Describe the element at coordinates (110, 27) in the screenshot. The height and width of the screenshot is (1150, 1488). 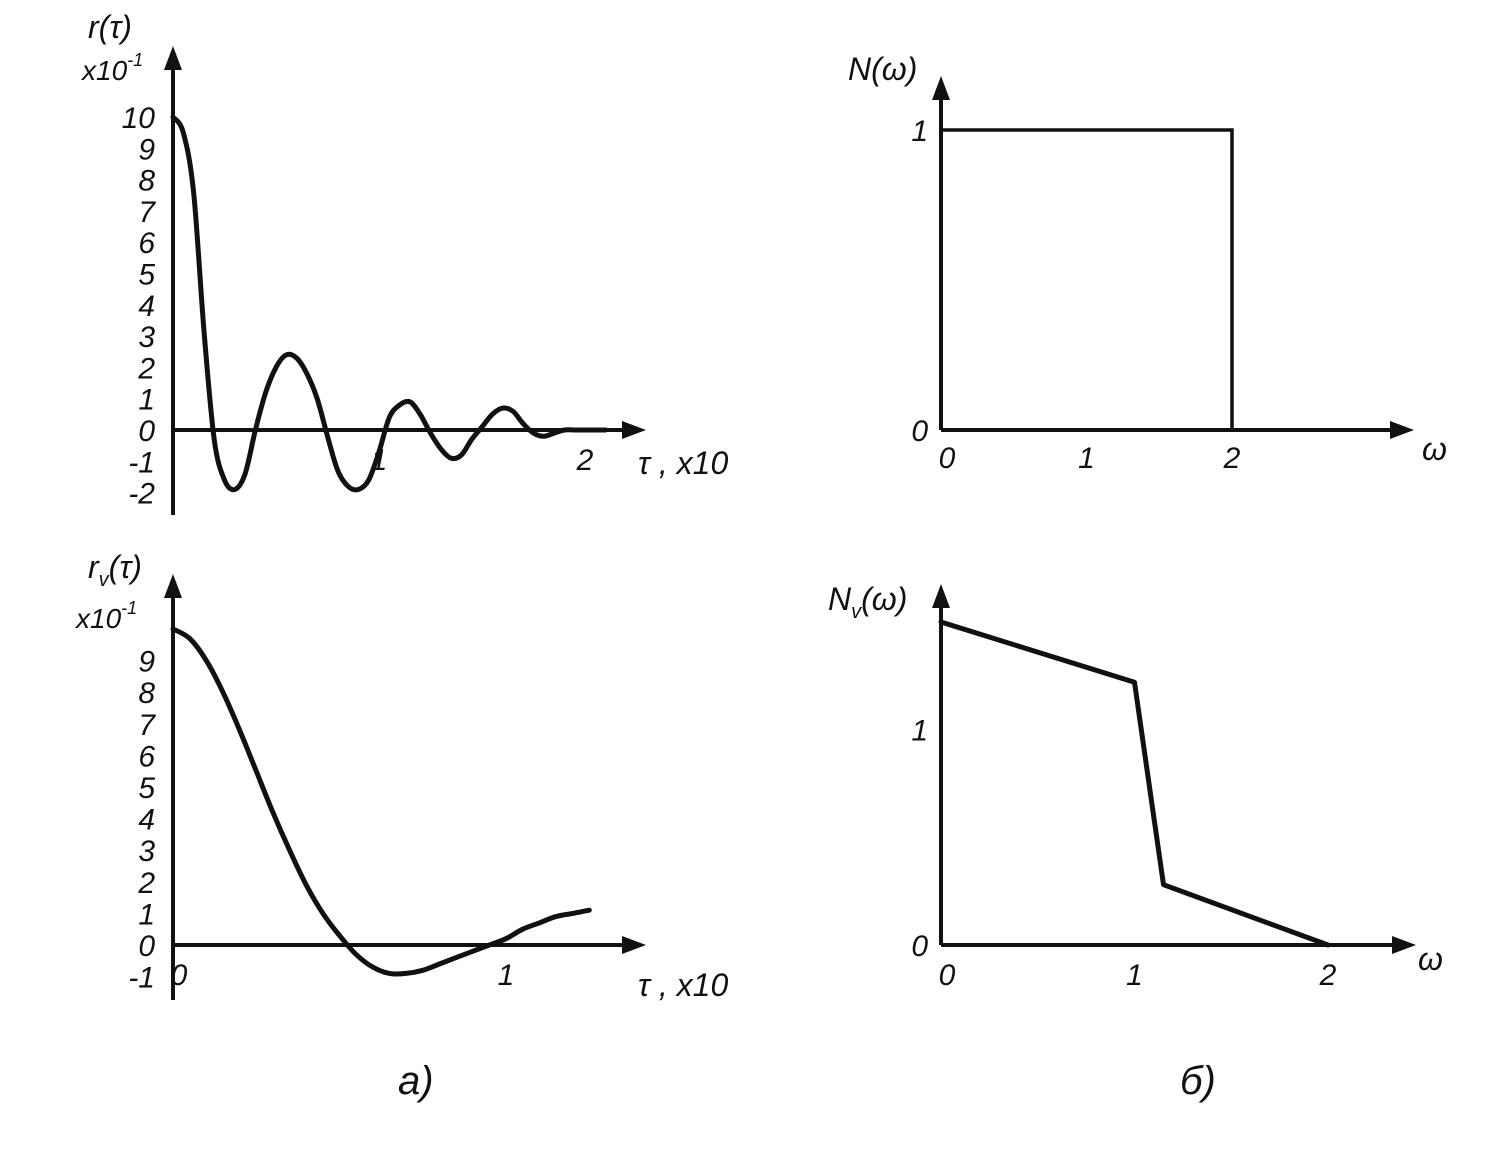
I see `r-y-label: r(τ)` at that location.